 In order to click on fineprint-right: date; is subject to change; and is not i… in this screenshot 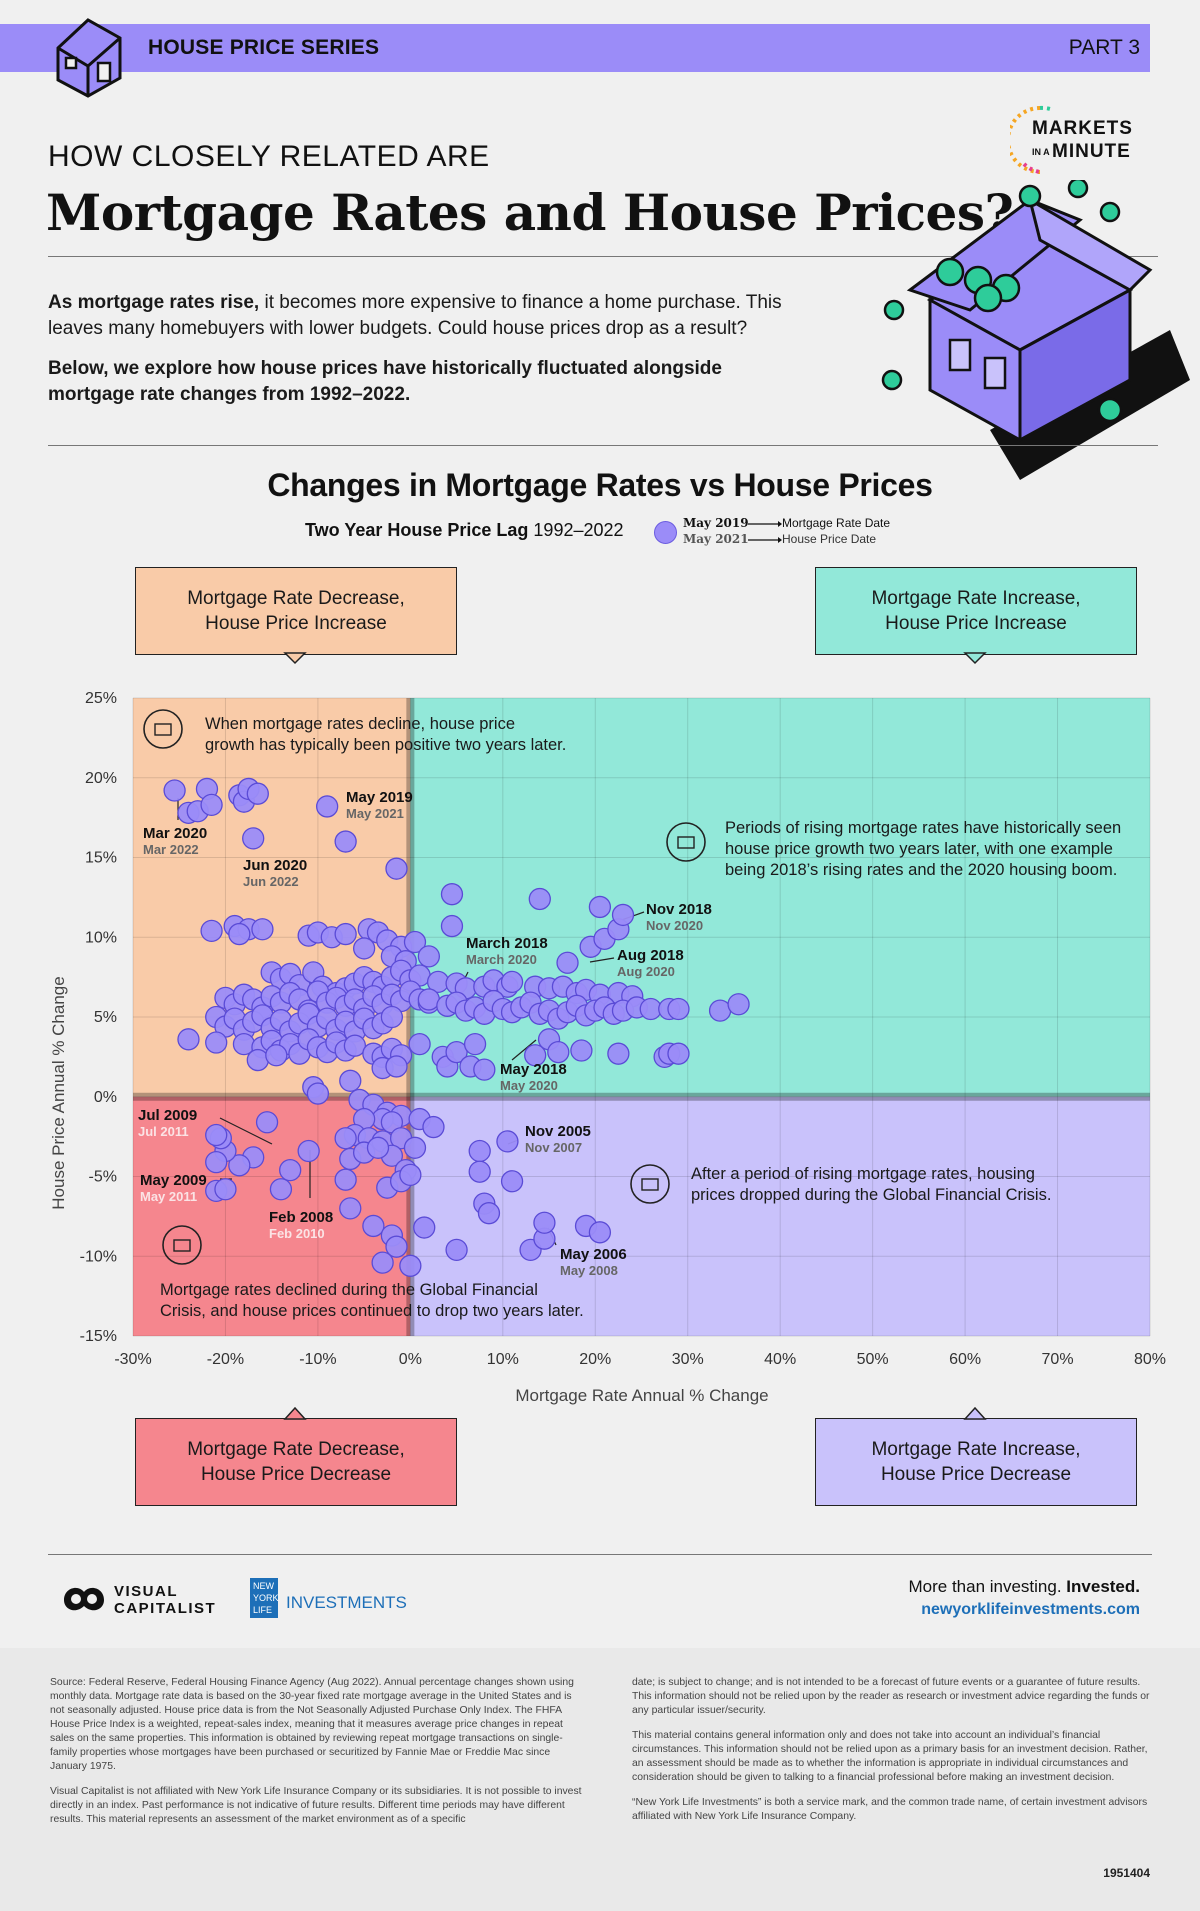, I will do `click(892, 1755)`.